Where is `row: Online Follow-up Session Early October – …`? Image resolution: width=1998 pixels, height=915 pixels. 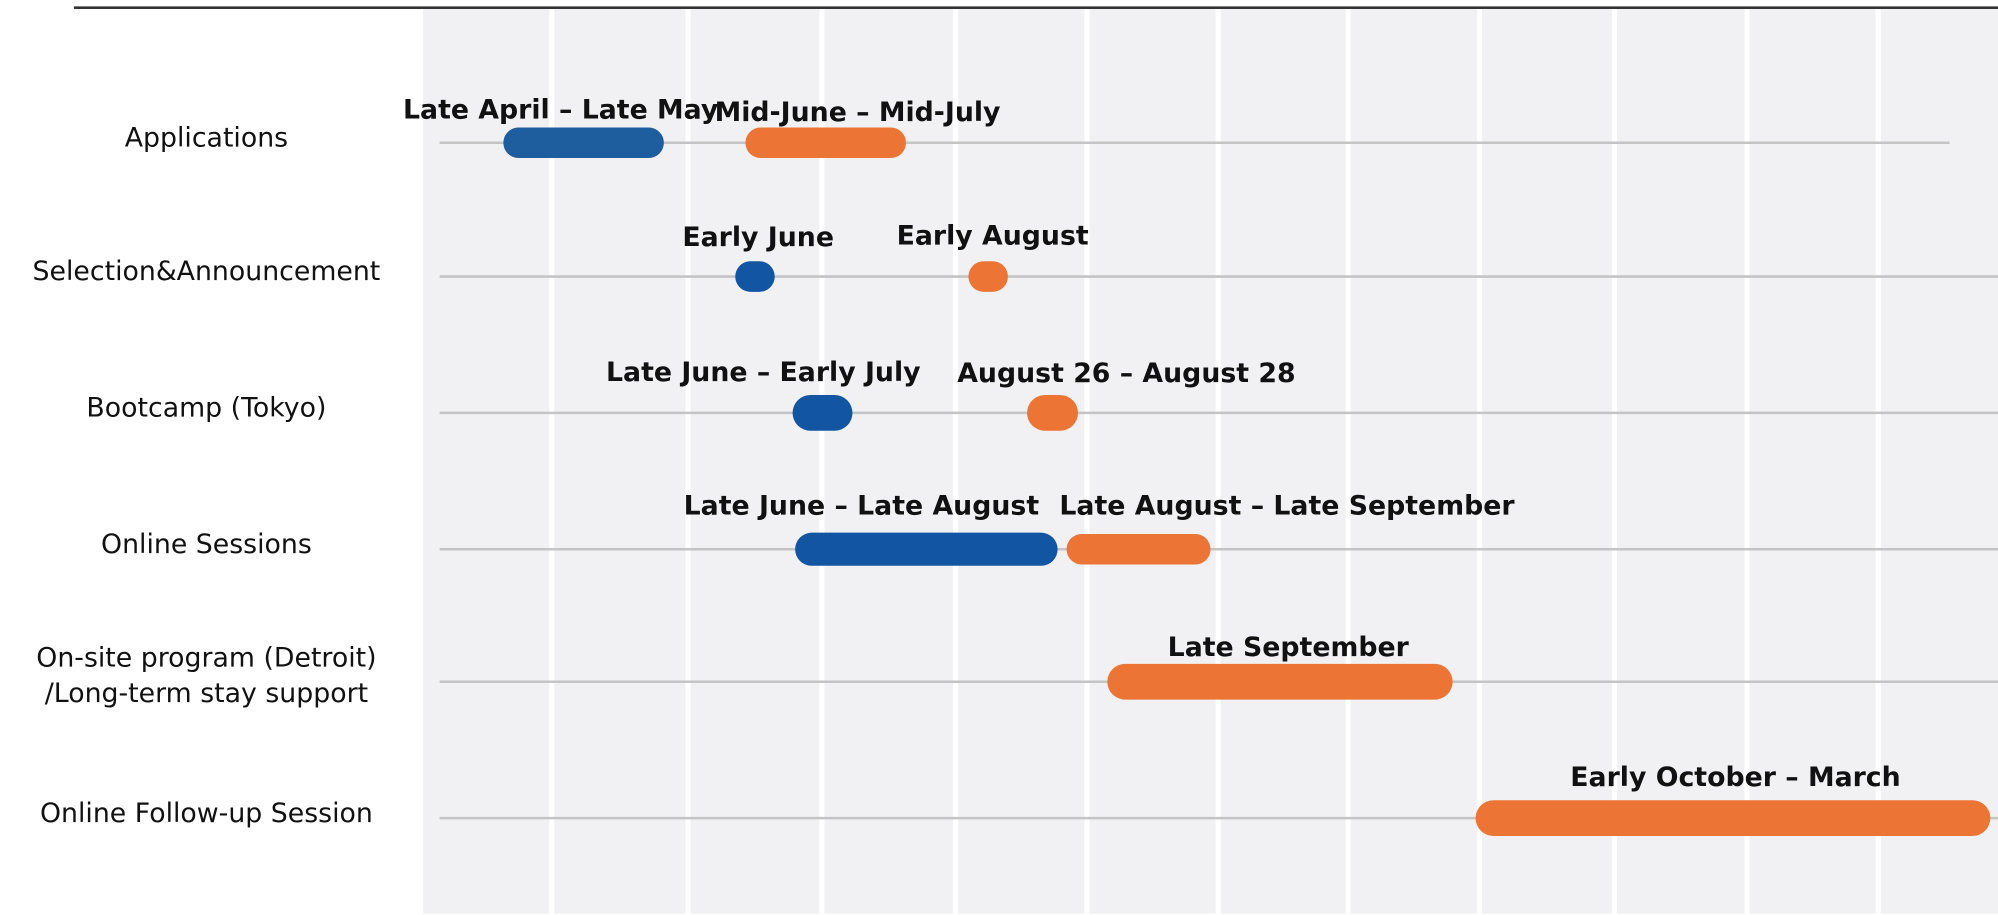
row: Online Follow-up Session Early October – … is located at coordinates (1019, 799).